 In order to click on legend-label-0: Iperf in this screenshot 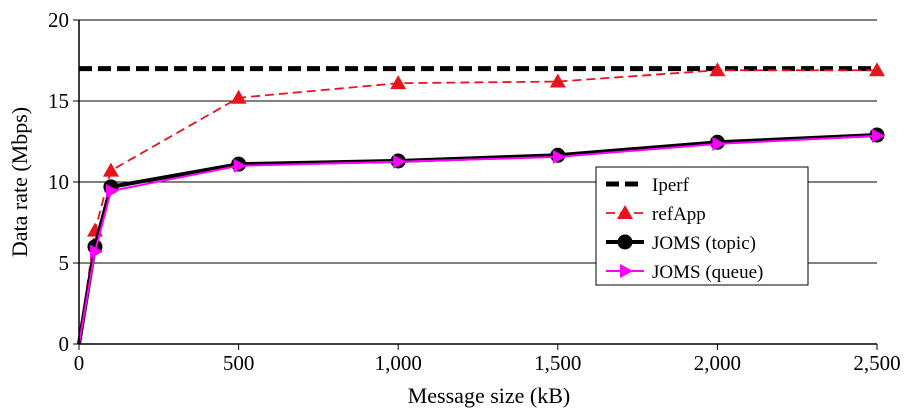, I will do `click(671, 185)`.